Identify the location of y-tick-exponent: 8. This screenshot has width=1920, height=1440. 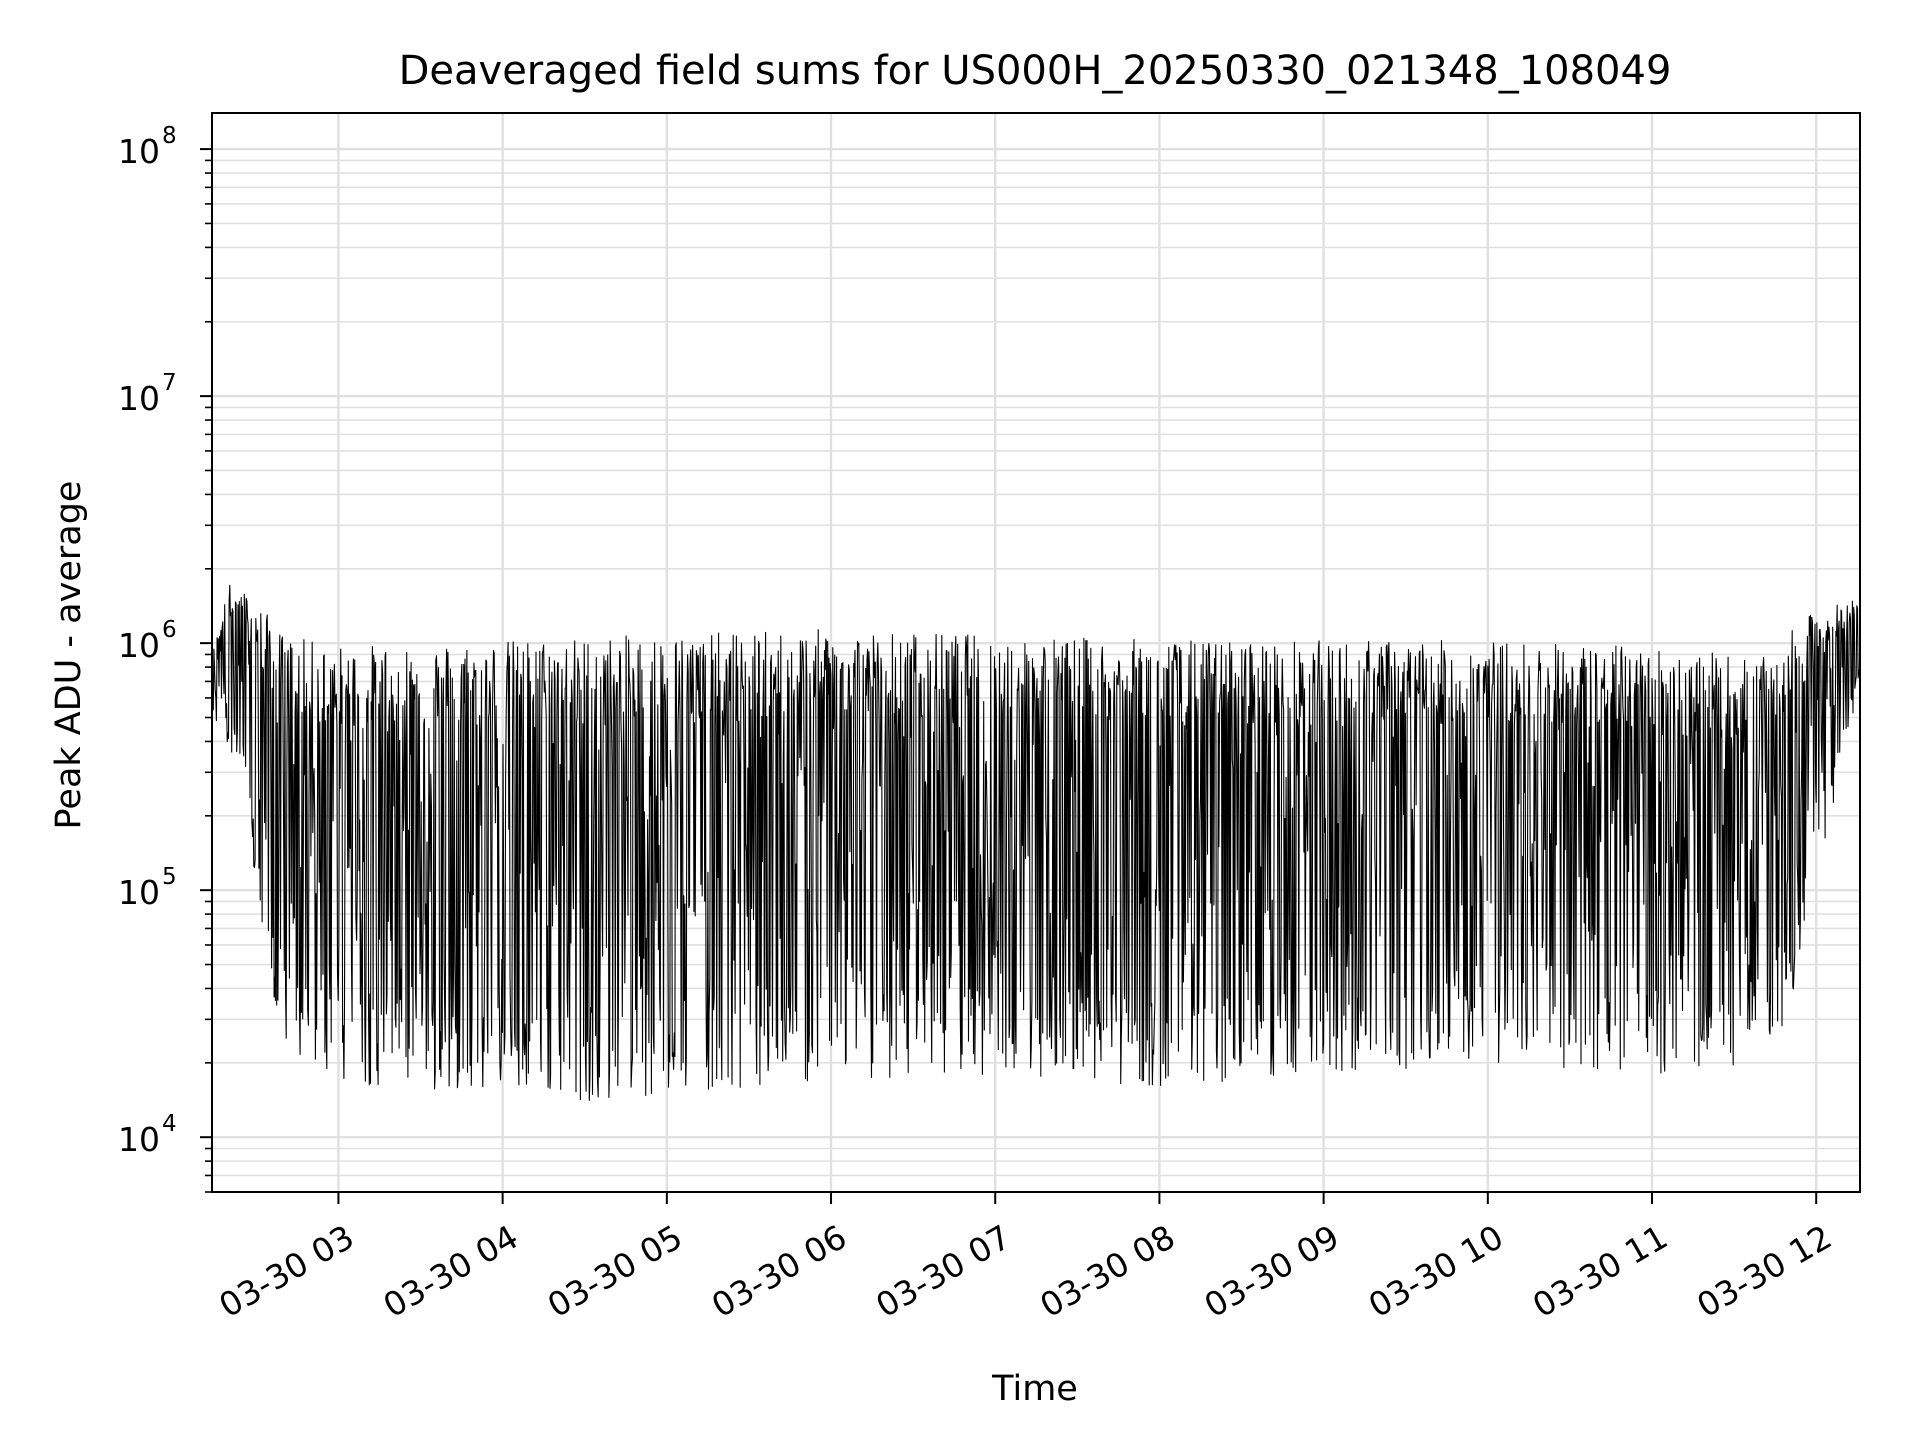
(169, 136).